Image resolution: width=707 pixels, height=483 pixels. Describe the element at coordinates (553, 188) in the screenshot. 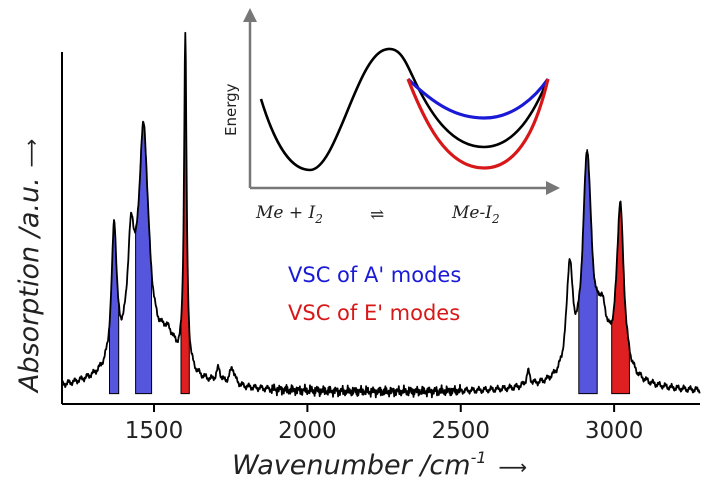

I see `inset-x-axis-arrowhead` at that location.